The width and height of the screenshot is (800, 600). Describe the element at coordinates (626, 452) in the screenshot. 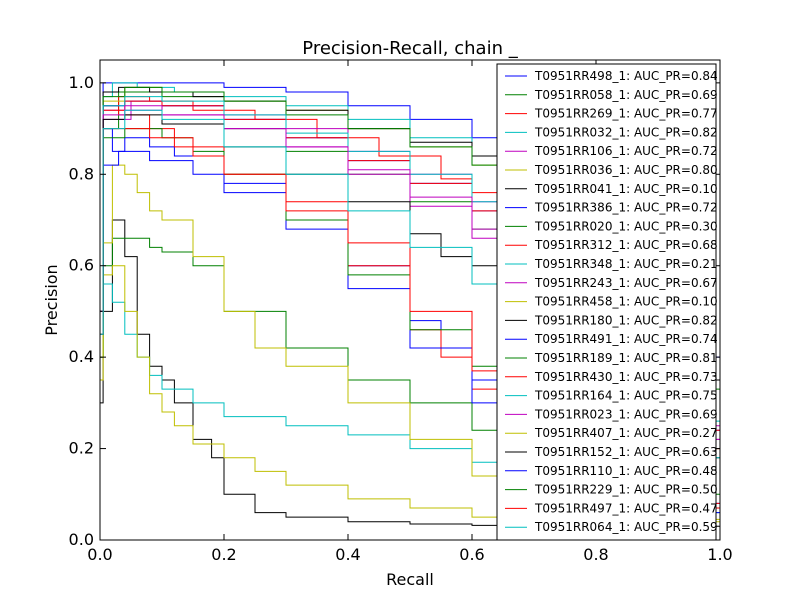

I see `legend-label: T0951RR152_1: AUC_PR=0.63` at that location.